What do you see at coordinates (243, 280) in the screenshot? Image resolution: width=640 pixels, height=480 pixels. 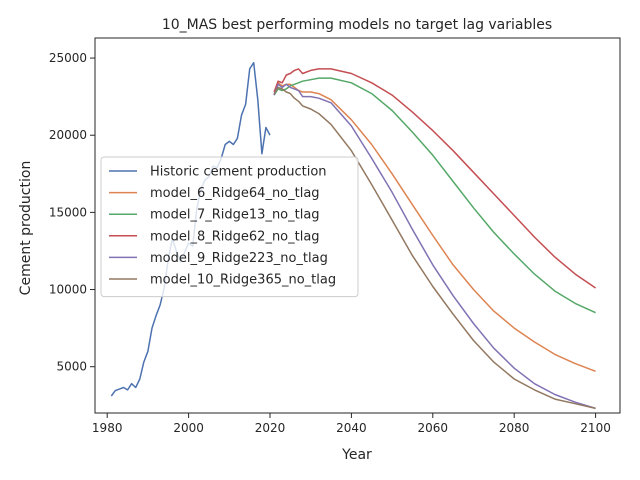 I see `legend-label-5: model_10_Ridge365_no_tlag` at bounding box center [243, 280].